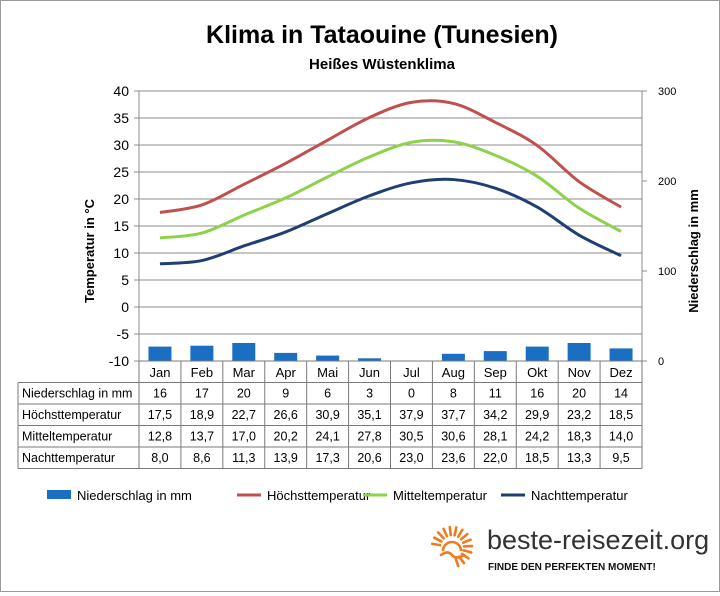  I want to click on table-cell: 9, so click(285, 394).